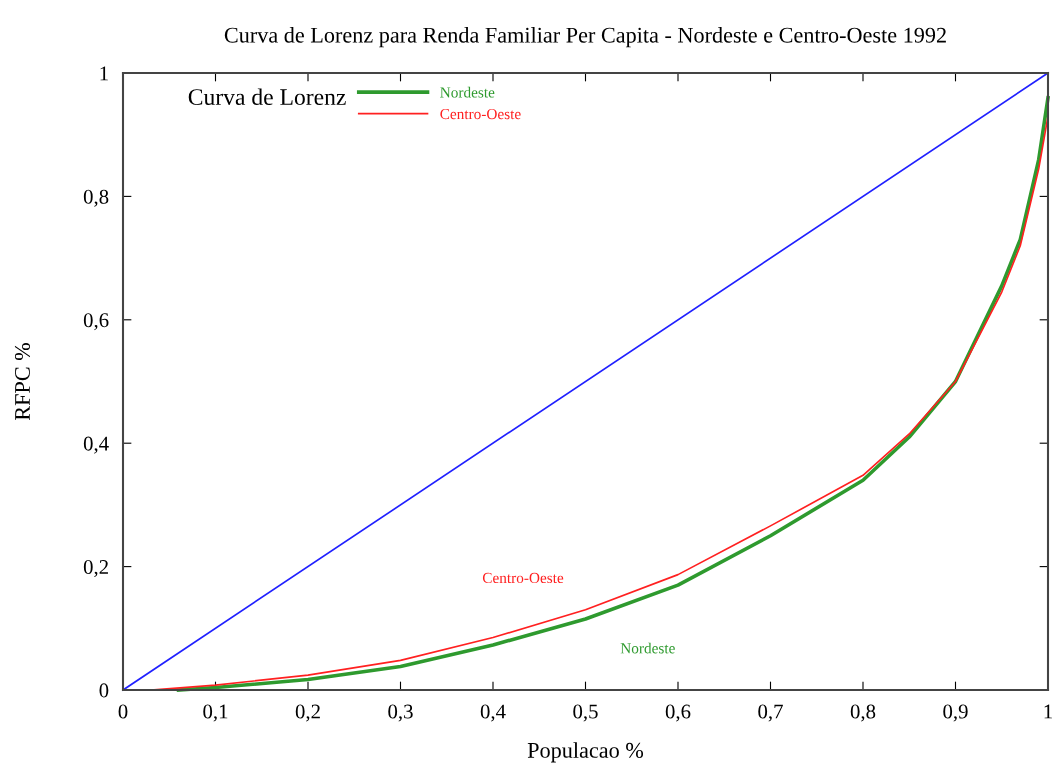  What do you see at coordinates (104, 690) in the screenshot?
I see `y-tick-label: 0` at bounding box center [104, 690].